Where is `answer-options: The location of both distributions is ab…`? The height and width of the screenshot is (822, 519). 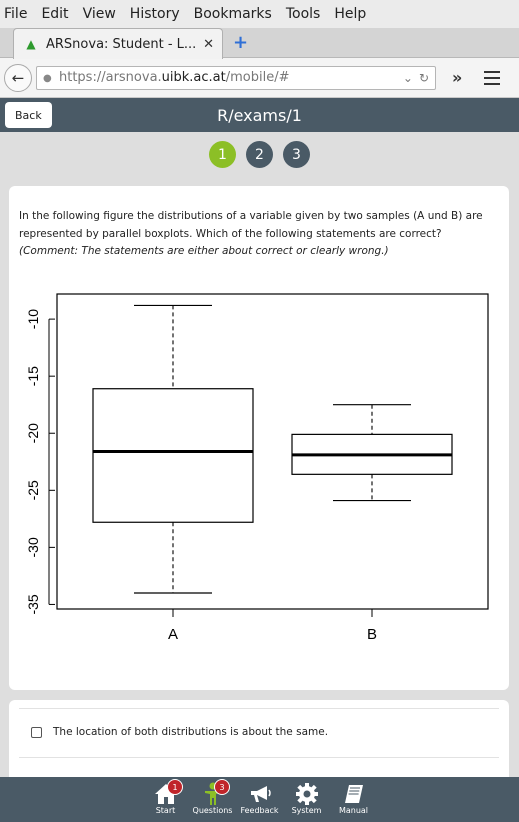 answer-options: The location of both distributions is ab… is located at coordinates (259, 745).